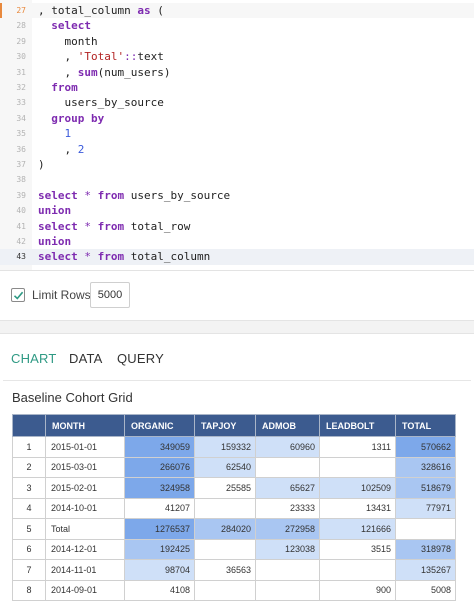  I want to click on total-cell: 328616, so click(425, 467).